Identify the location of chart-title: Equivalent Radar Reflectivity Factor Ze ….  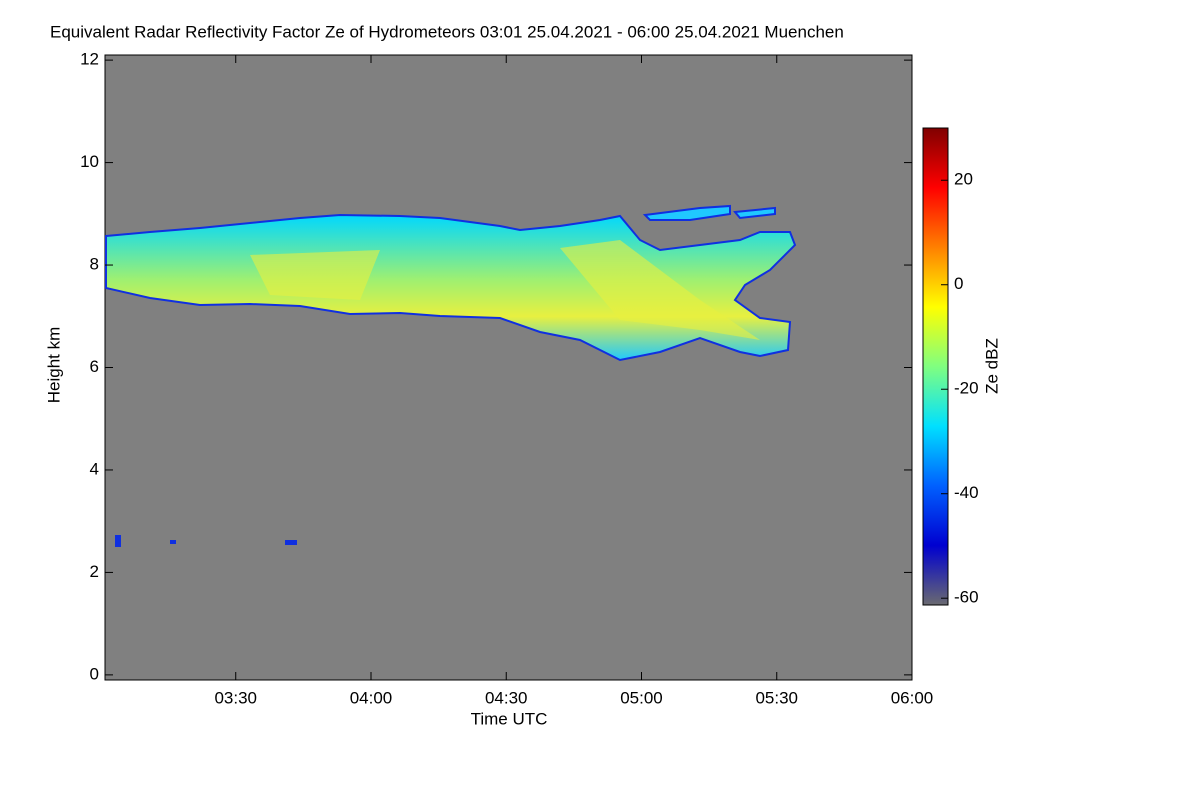
(447, 31).